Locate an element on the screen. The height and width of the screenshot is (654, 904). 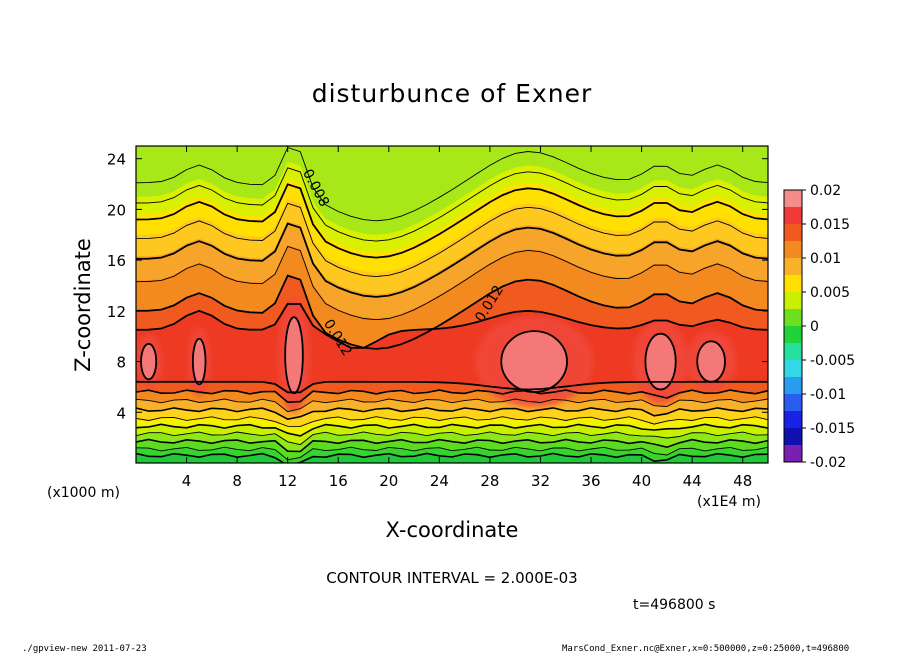
y-tick-label: 20 is located at coordinates (116, 210).